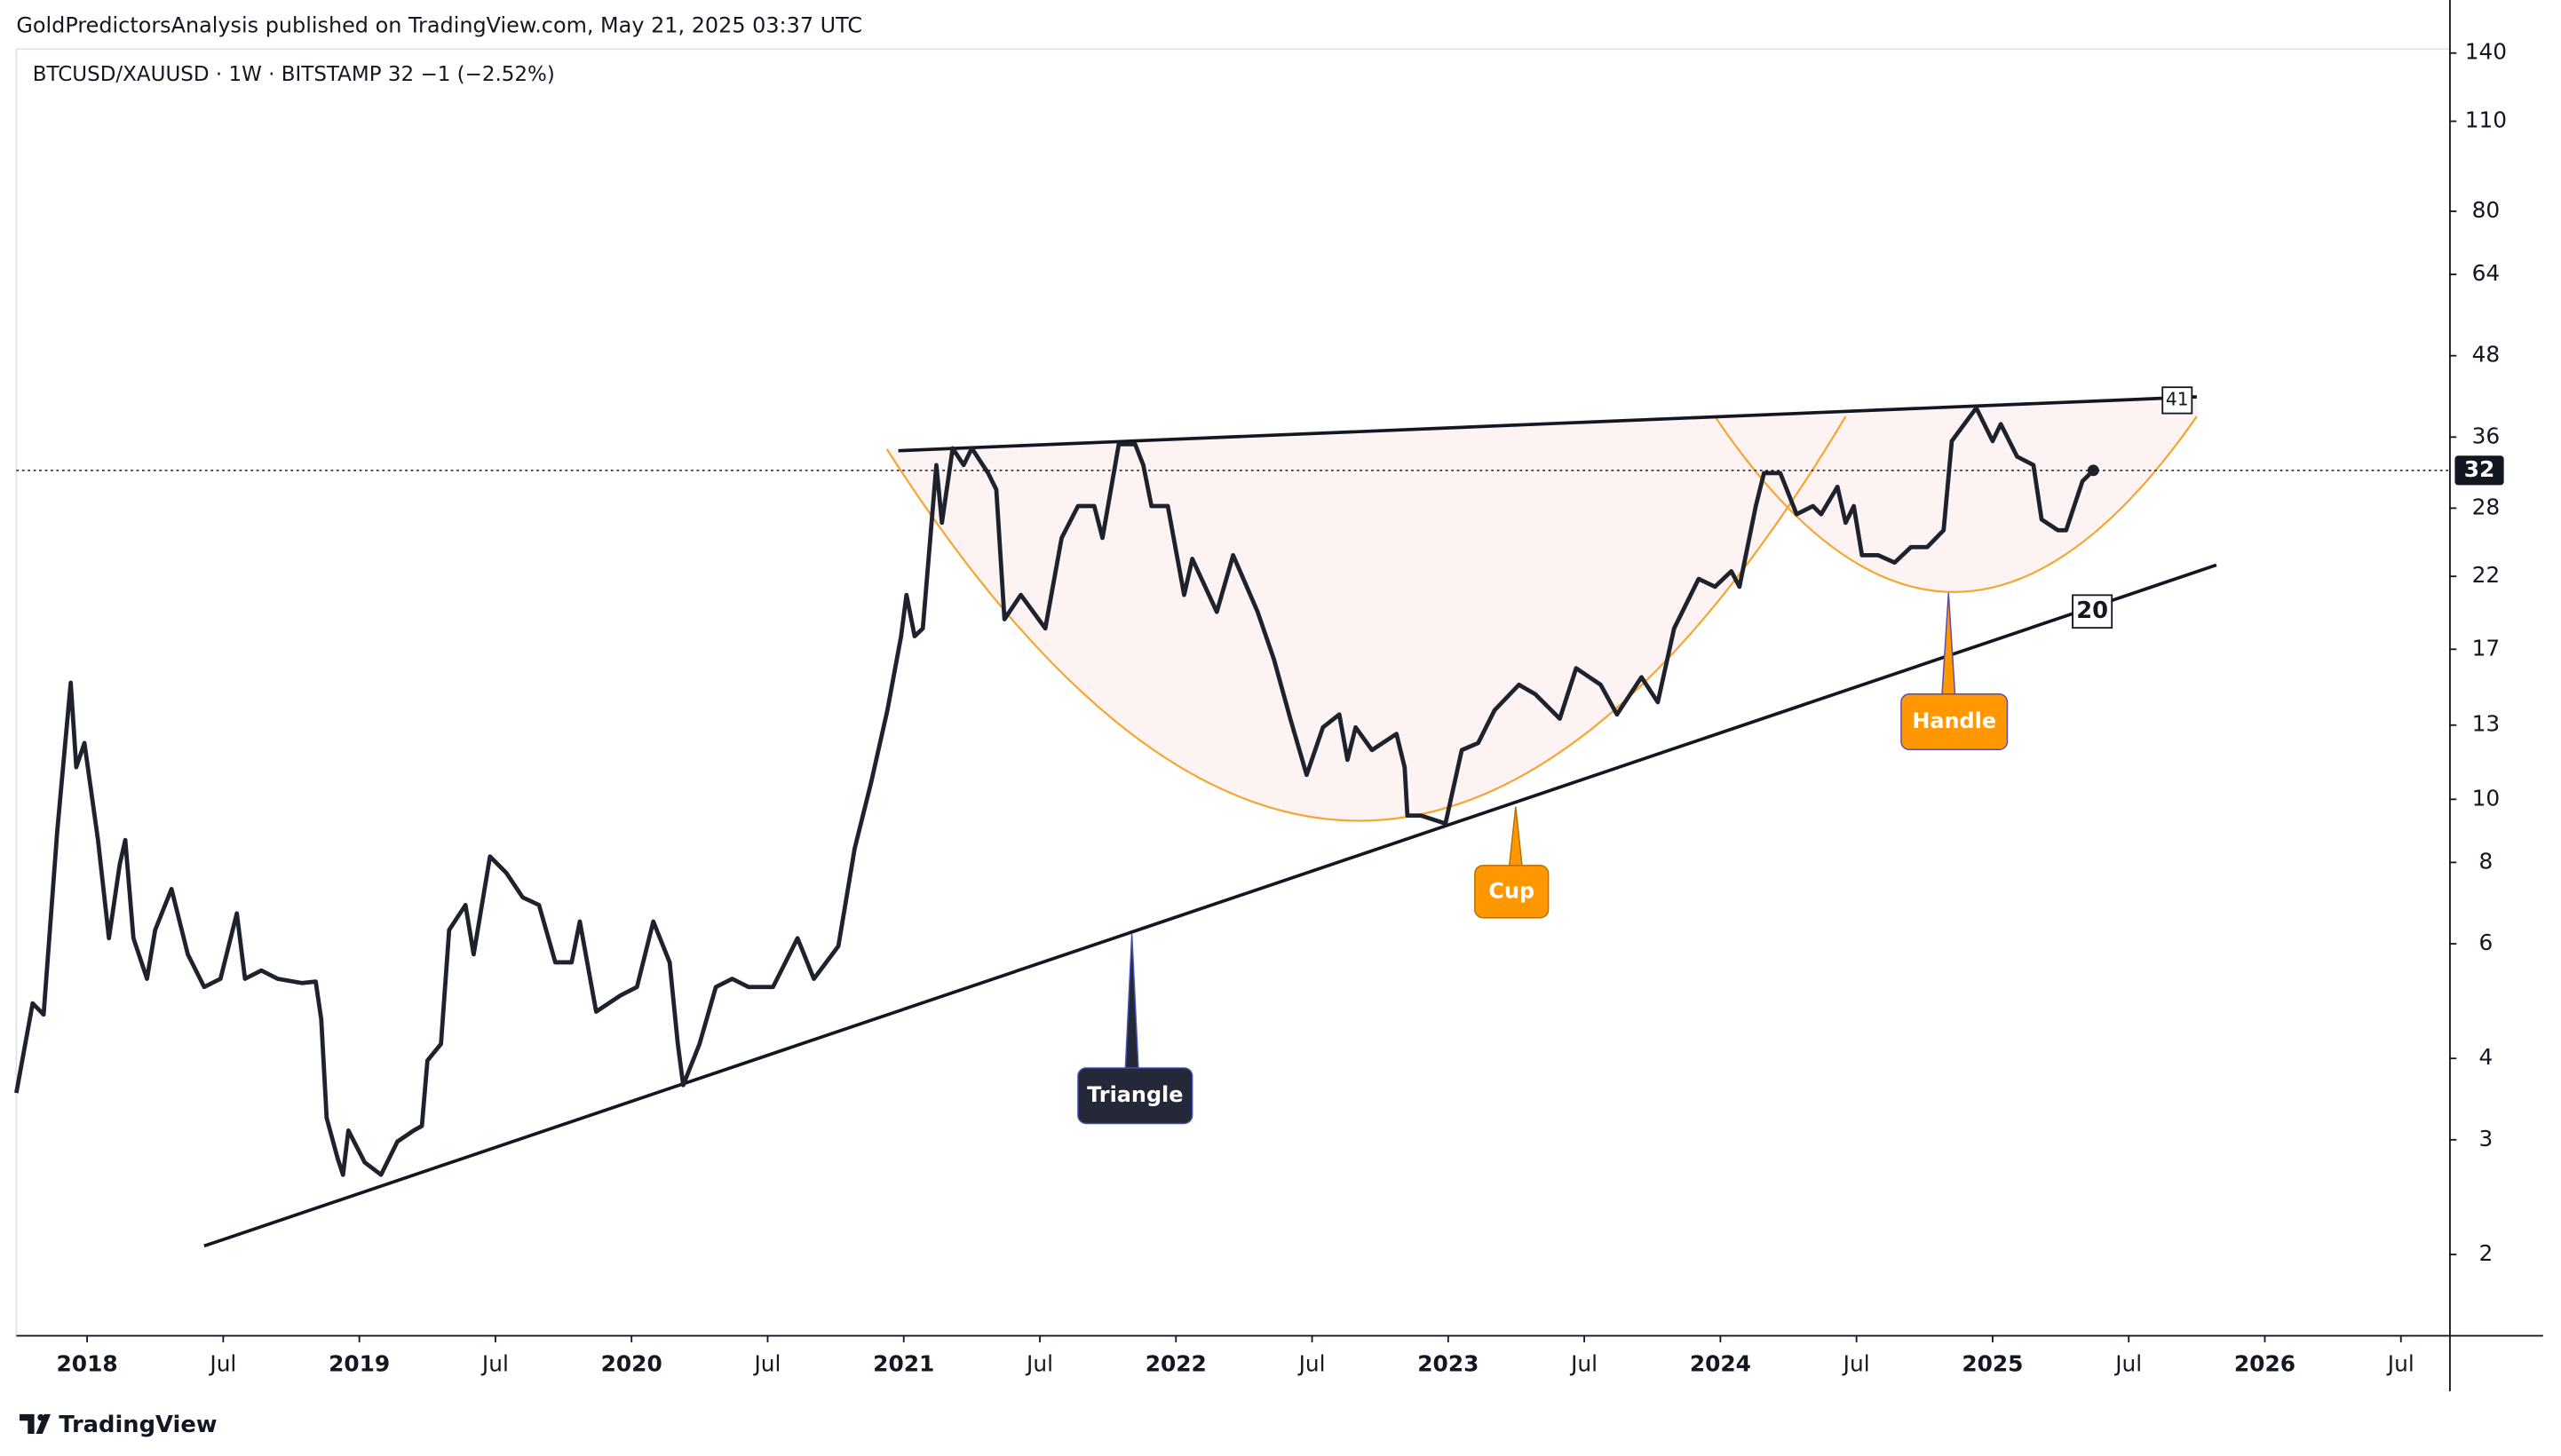 The height and width of the screenshot is (1456, 2561). Describe the element at coordinates (2487, 210) in the screenshot. I see `y-tick-label: 80` at that location.